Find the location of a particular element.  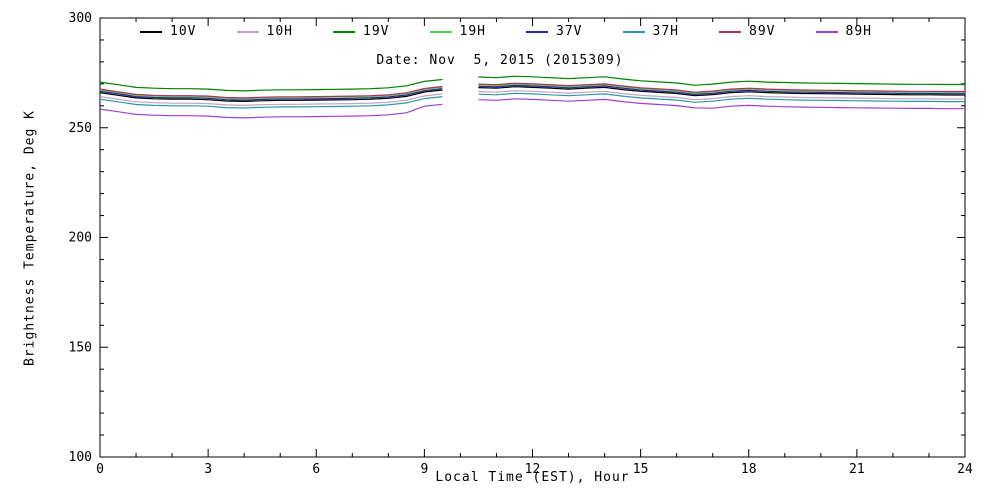

x-tick-label: 15 is located at coordinates (641, 469).